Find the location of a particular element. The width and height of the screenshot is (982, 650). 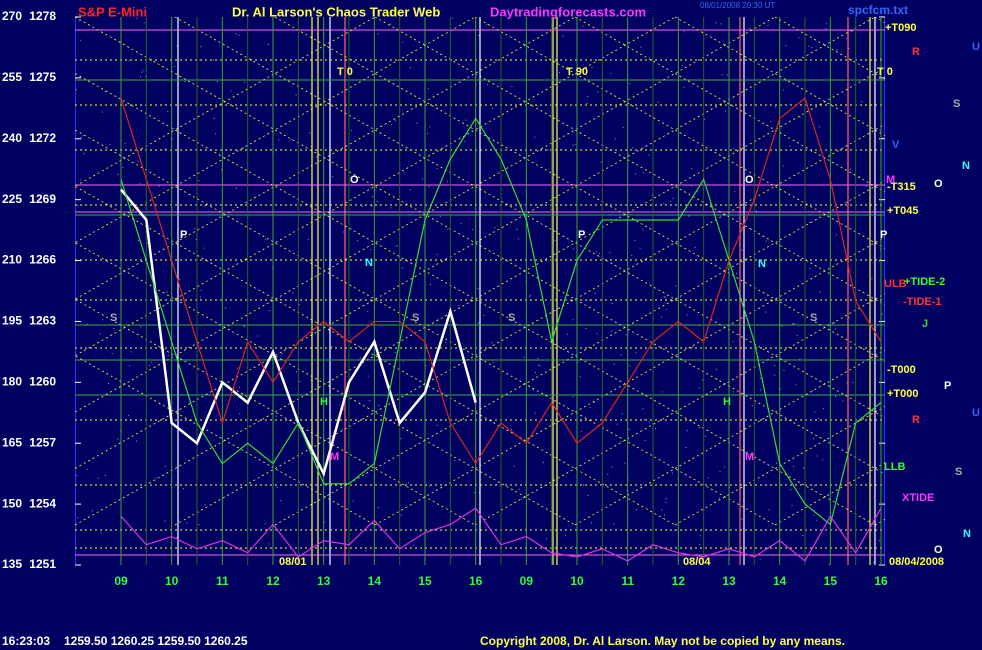

annotation: T 0 is located at coordinates (345, 72).